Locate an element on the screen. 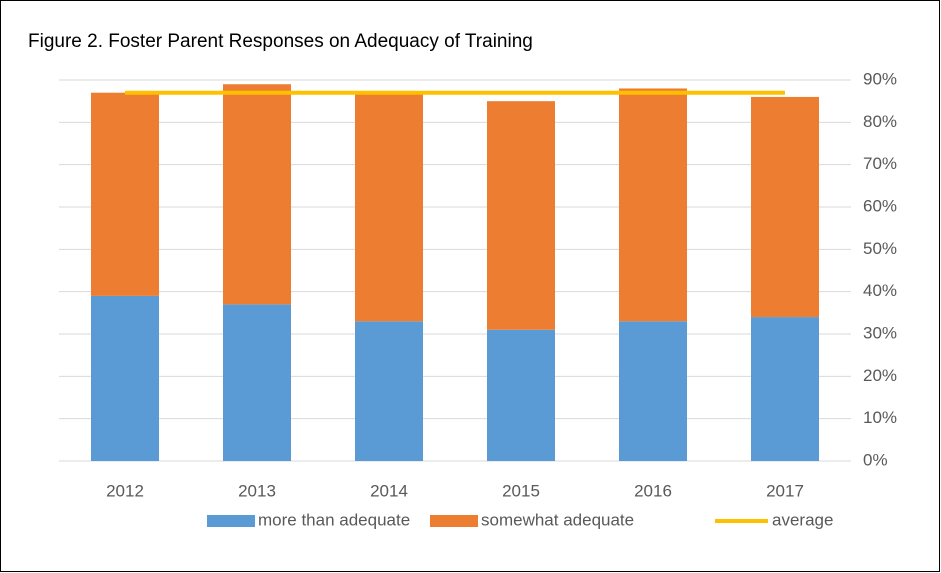  y-tick-label: 30% is located at coordinates (880, 332).